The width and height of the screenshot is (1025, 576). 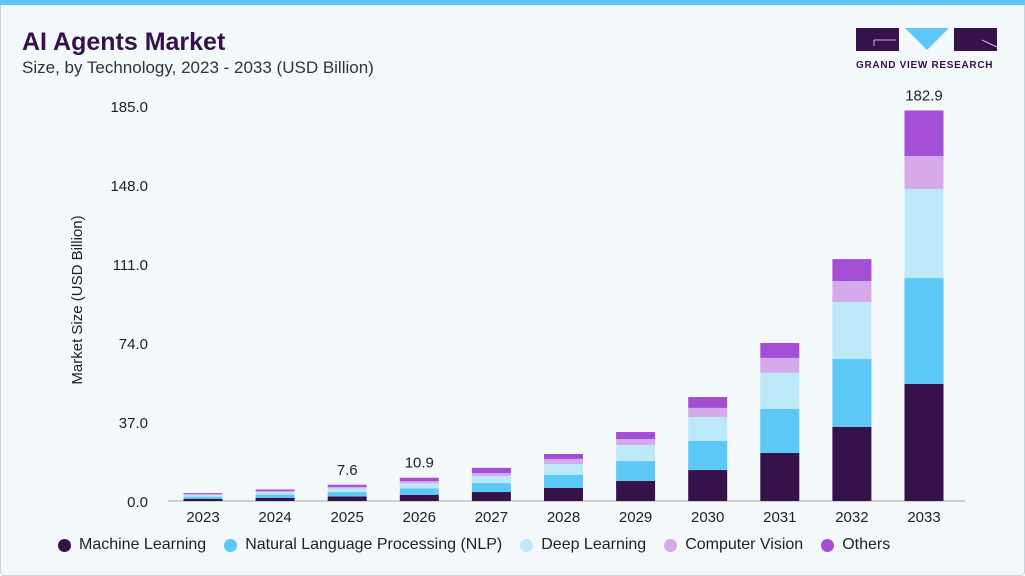 What do you see at coordinates (130, 265) in the screenshot?
I see `y-tick-label: 111.0` at bounding box center [130, 265].